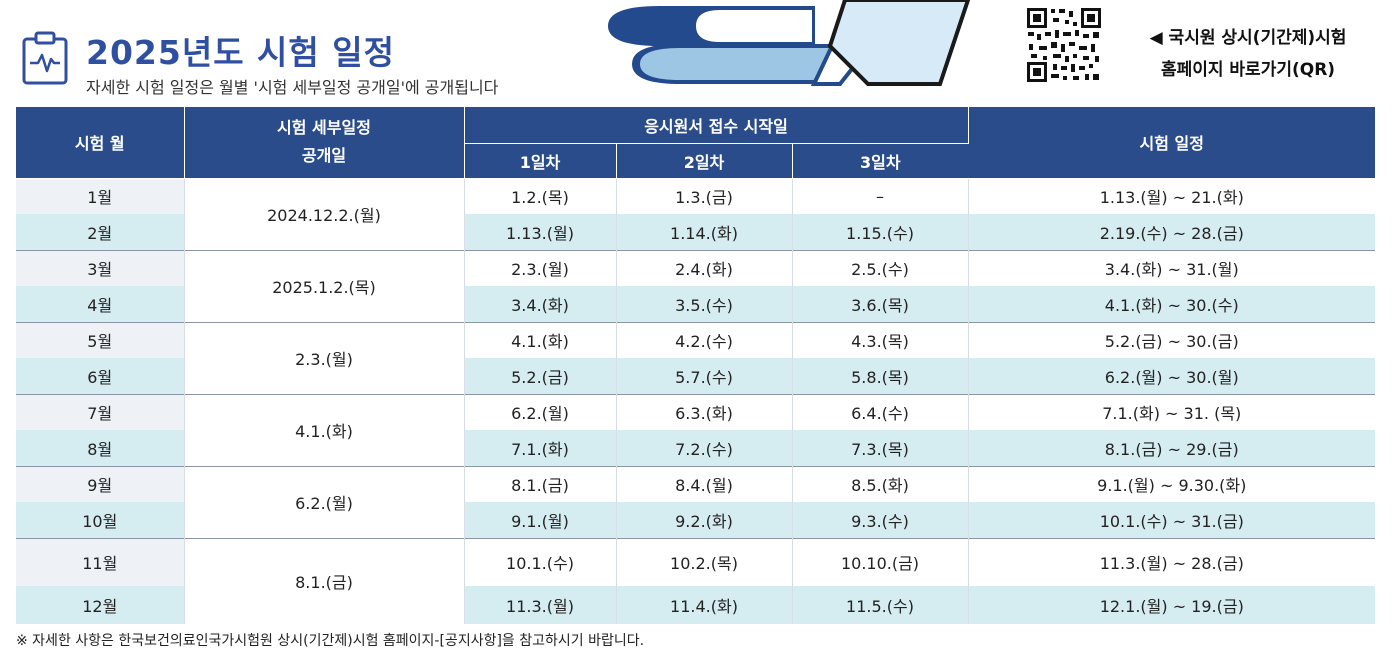  What do you see at coordinates (540, 448) in the screenshot?
I see `day1-cell: 7.1.(화)` at bounding box center [540, 448].